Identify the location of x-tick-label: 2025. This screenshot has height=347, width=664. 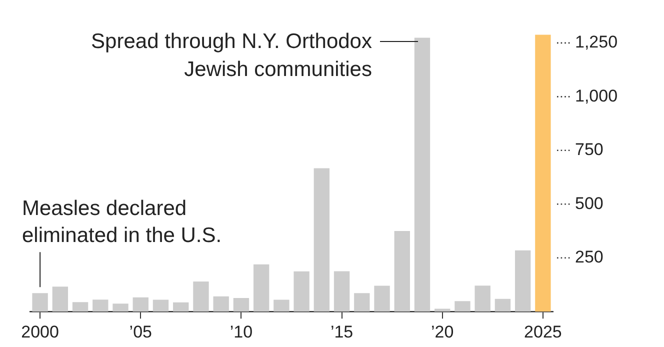
(543, 332).